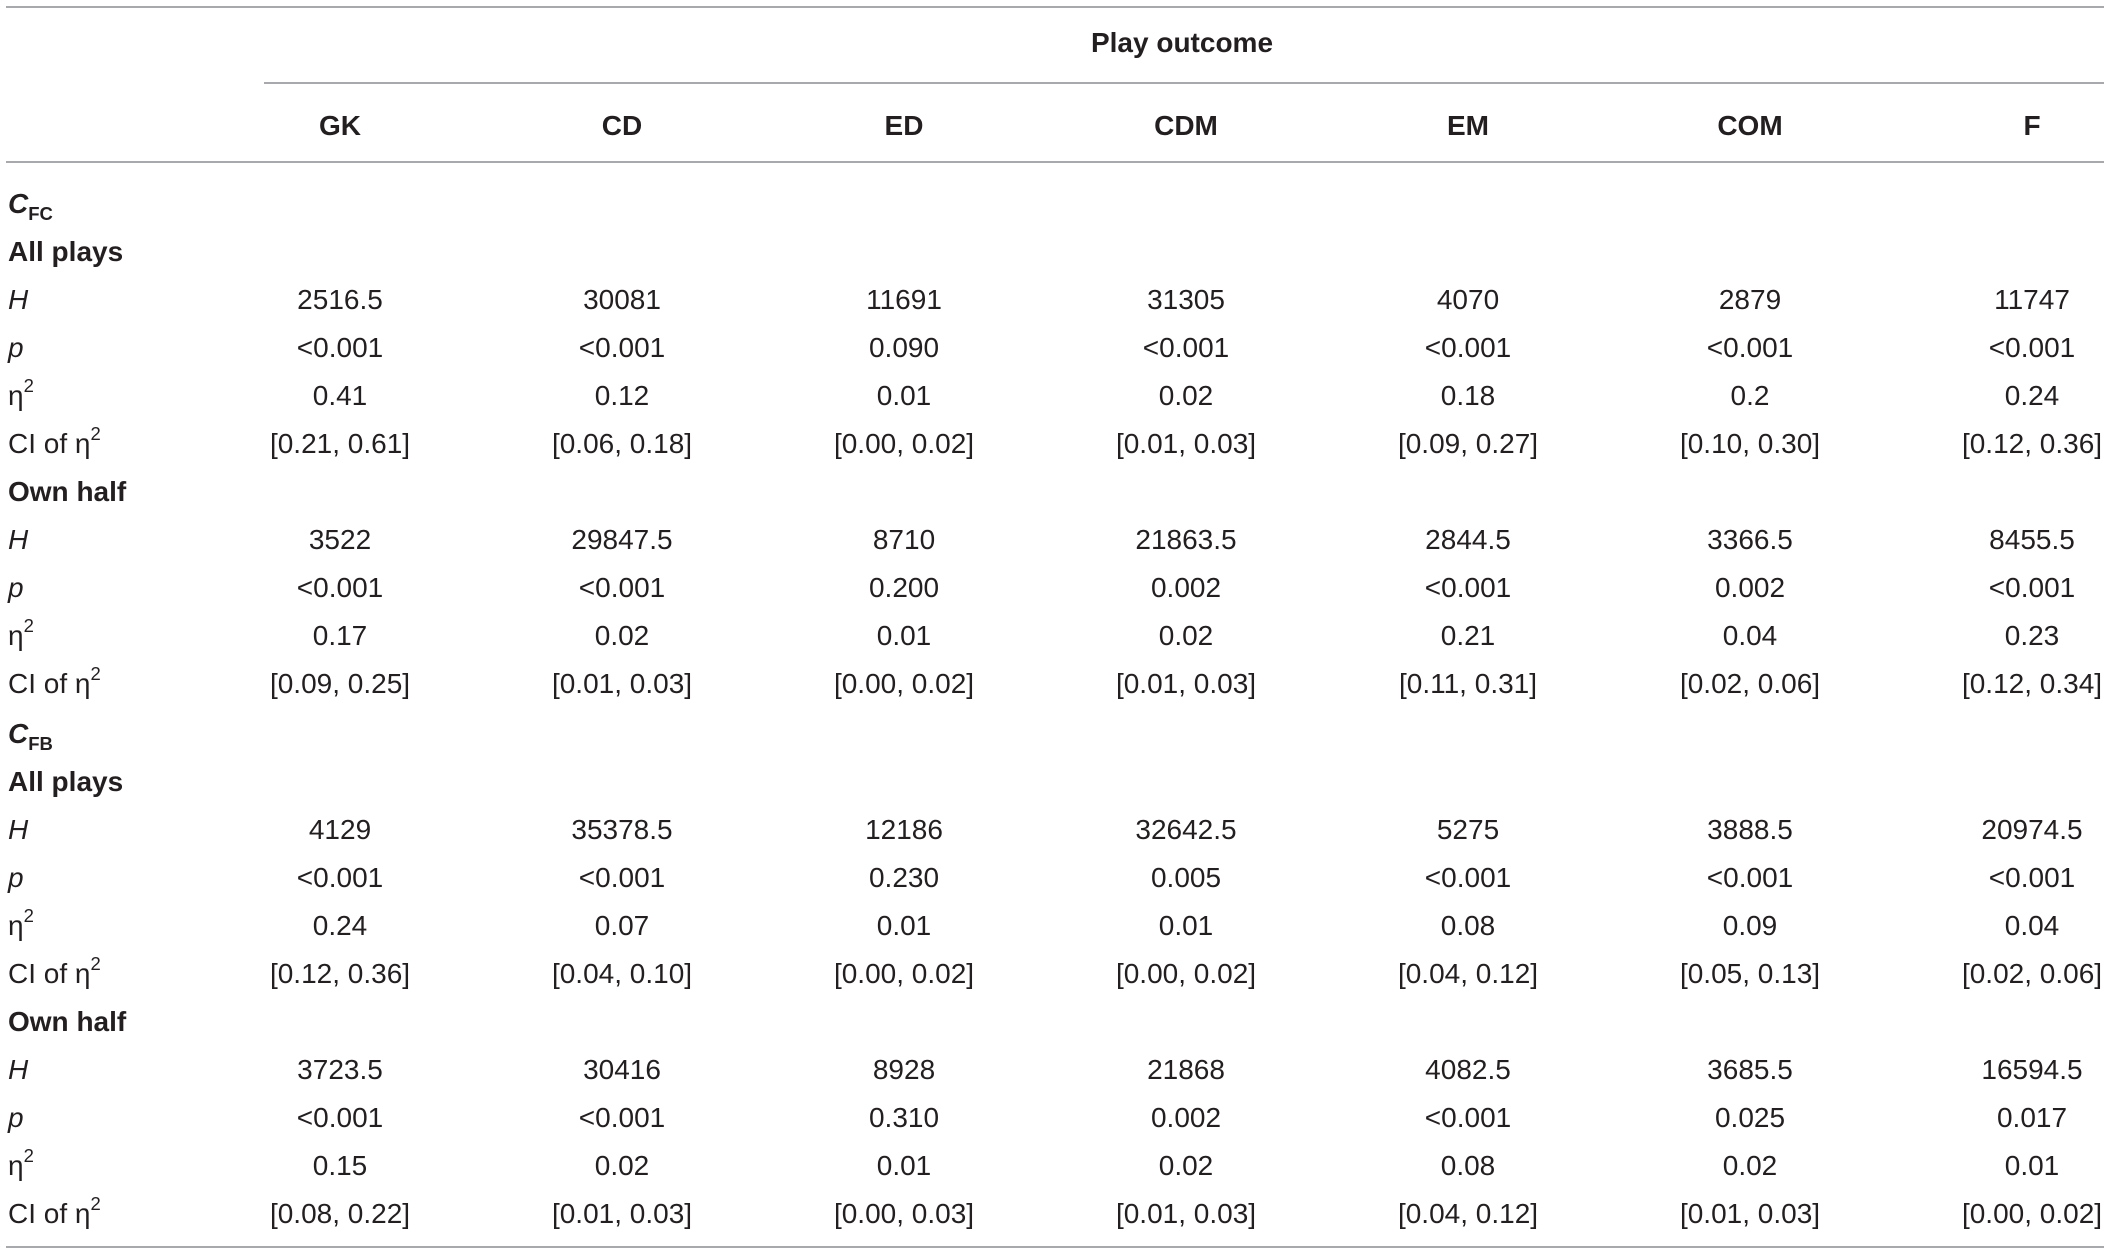  What do you see at coordinates (2032, 683) in the screenshot?
I see `table-cell: [0.12, 0.34]` at bounding box center [2032, 683].